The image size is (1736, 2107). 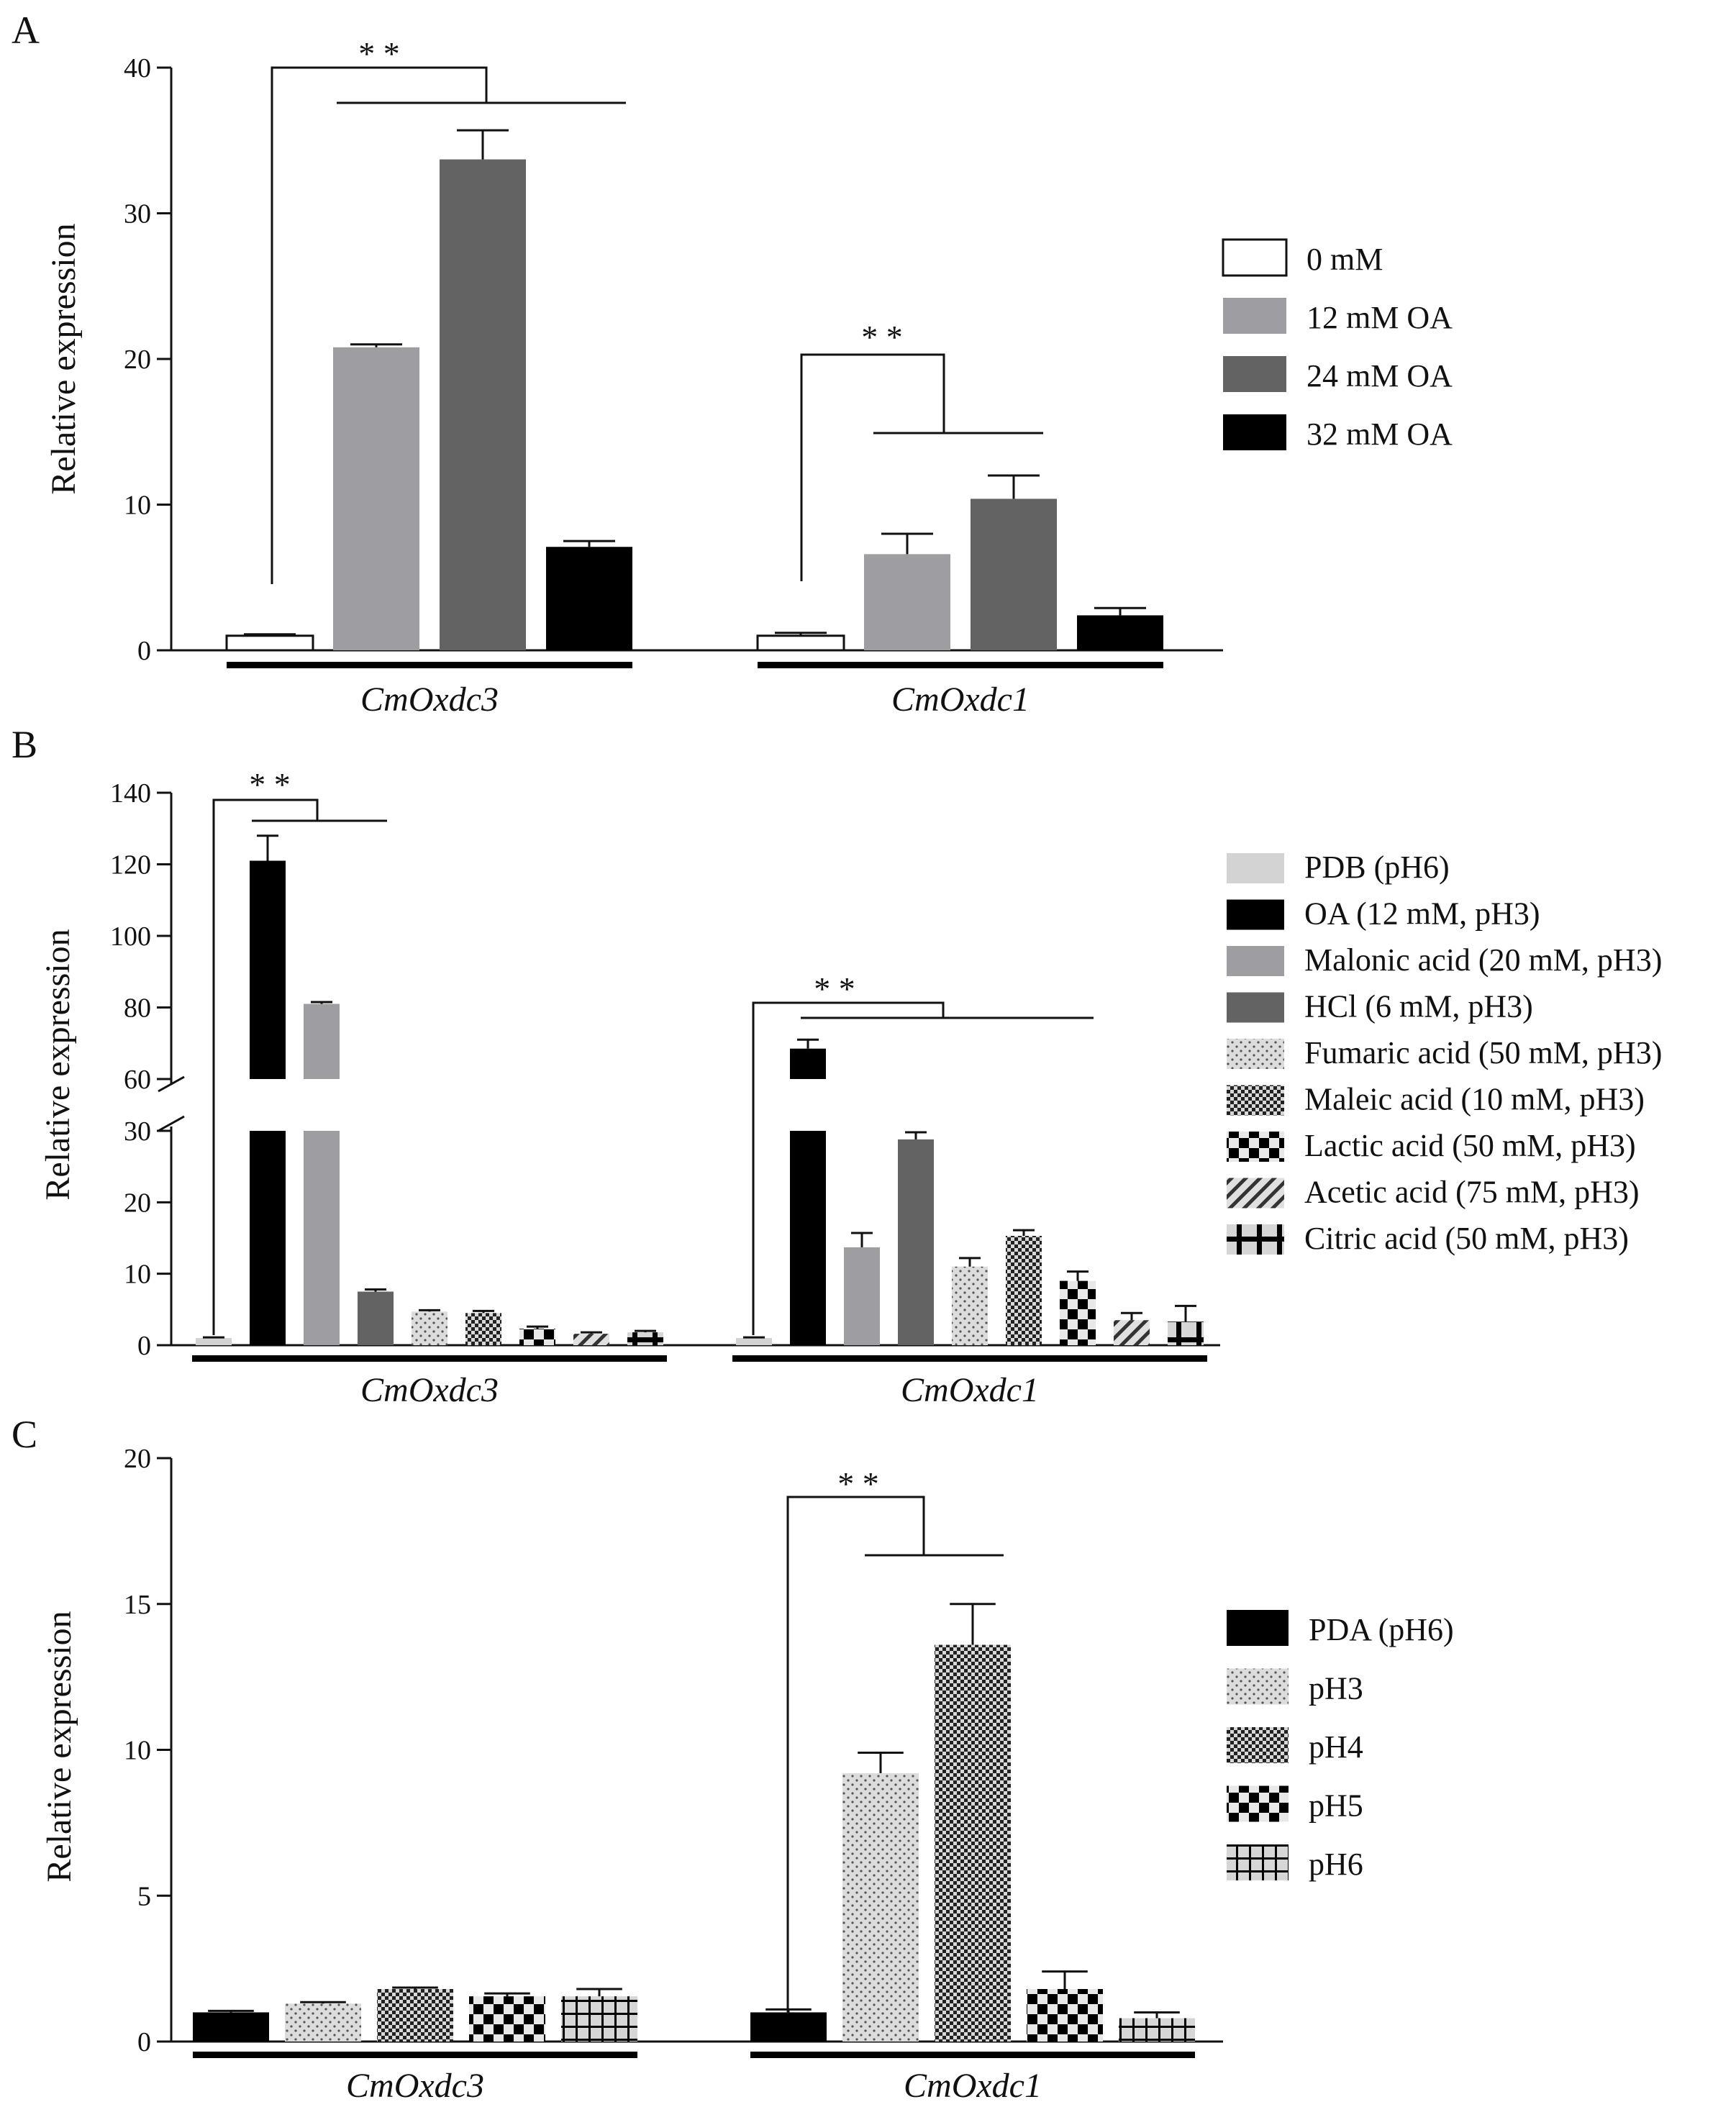 What do you see at coordinates (1379, 434) in the screenshot?
I see `legend-label: 32 mM OA` at bounding box center [1379, 434].